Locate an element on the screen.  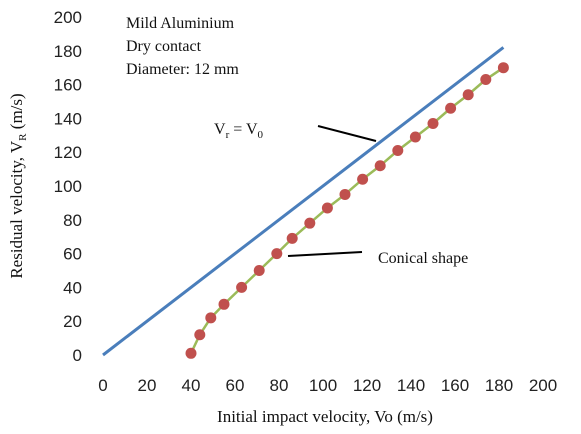
x-tick-label: 120 is located at coordinates (367, 385).